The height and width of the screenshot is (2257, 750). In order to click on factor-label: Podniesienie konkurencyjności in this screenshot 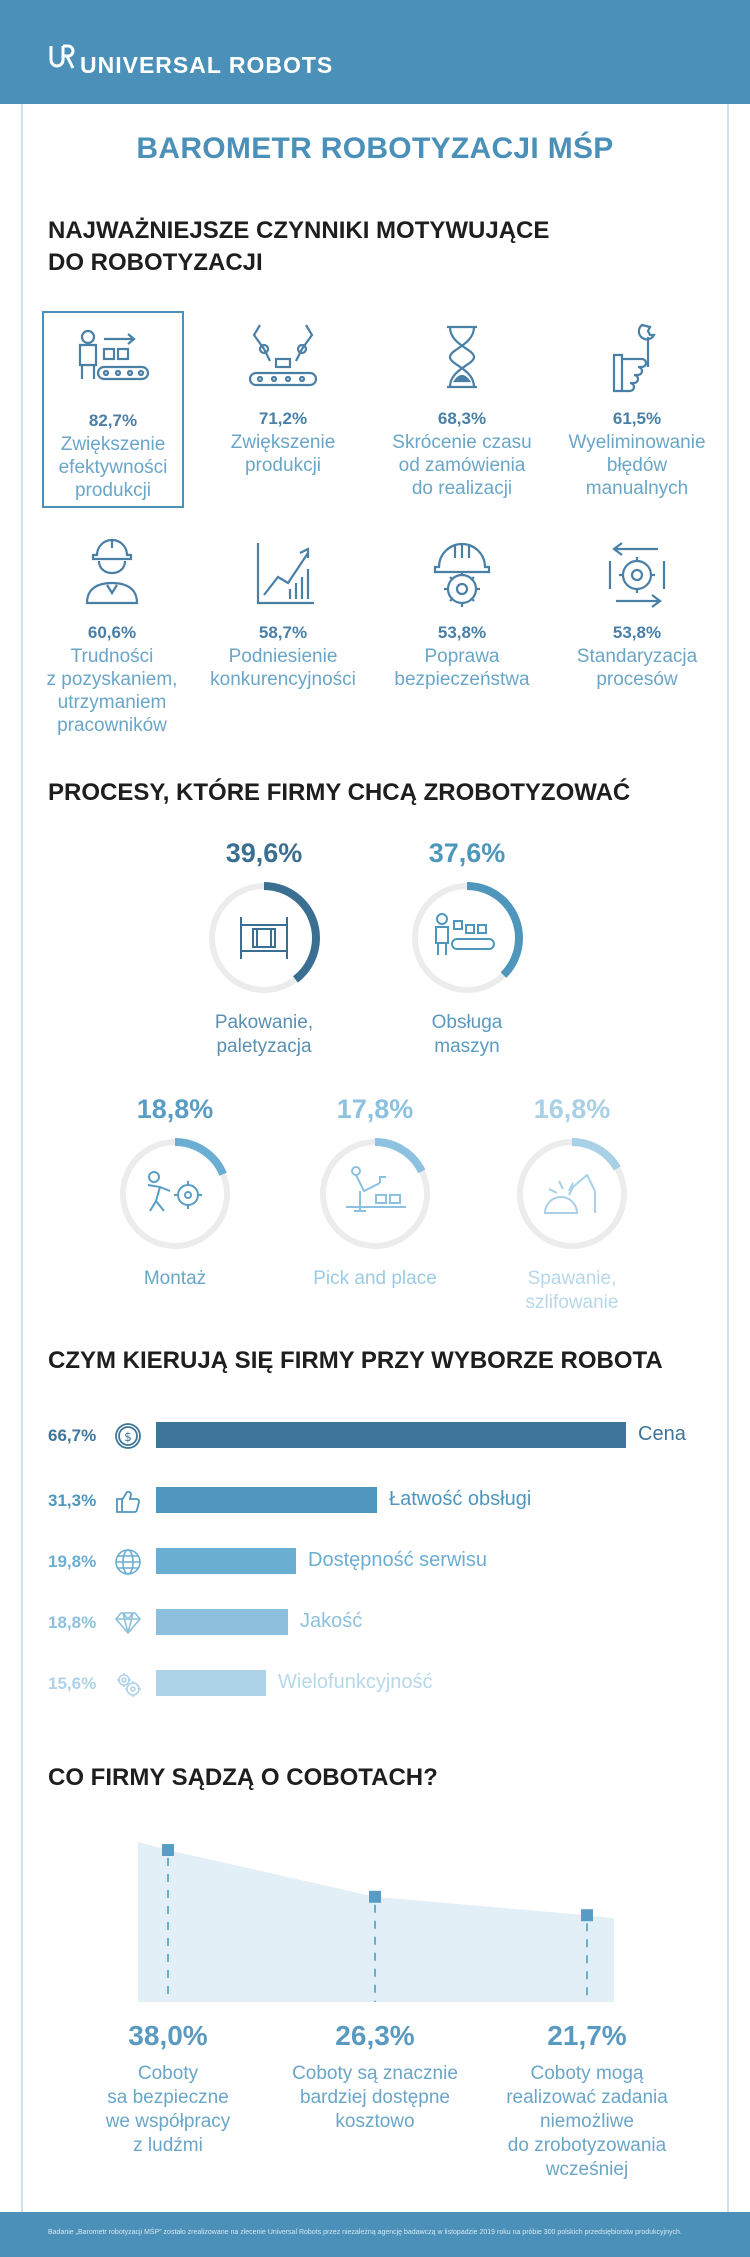, I will do `click(283, 668)`.